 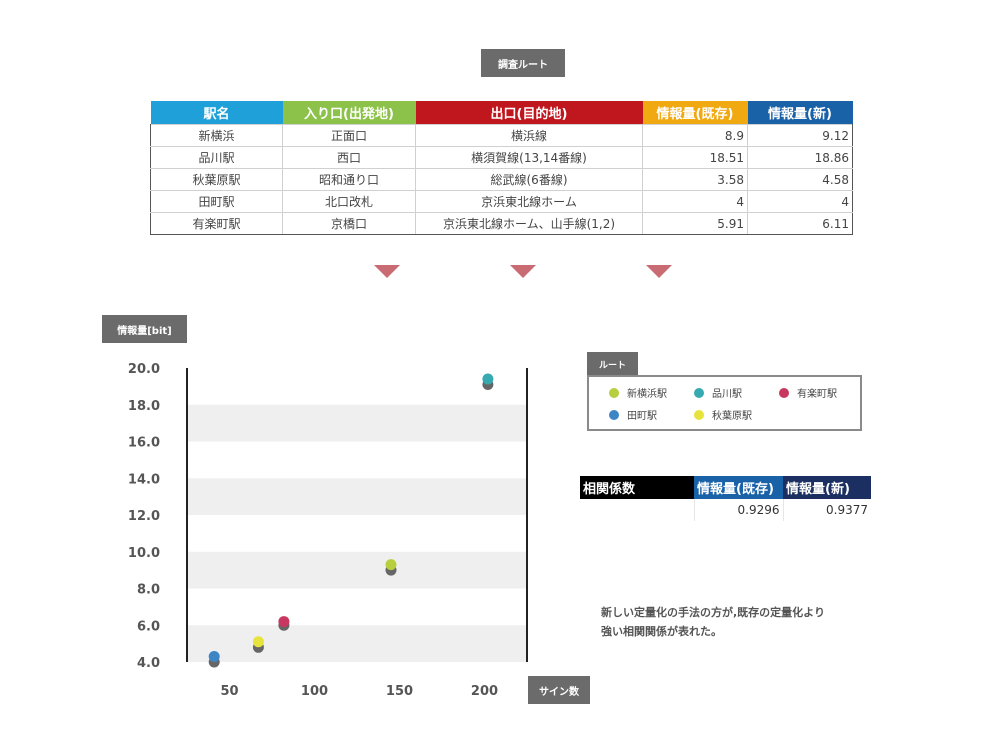 What do you see at coordinates (695, 179) in the screenshot?
I see `table-cell: 3.58` at bounding box center [695, 179].